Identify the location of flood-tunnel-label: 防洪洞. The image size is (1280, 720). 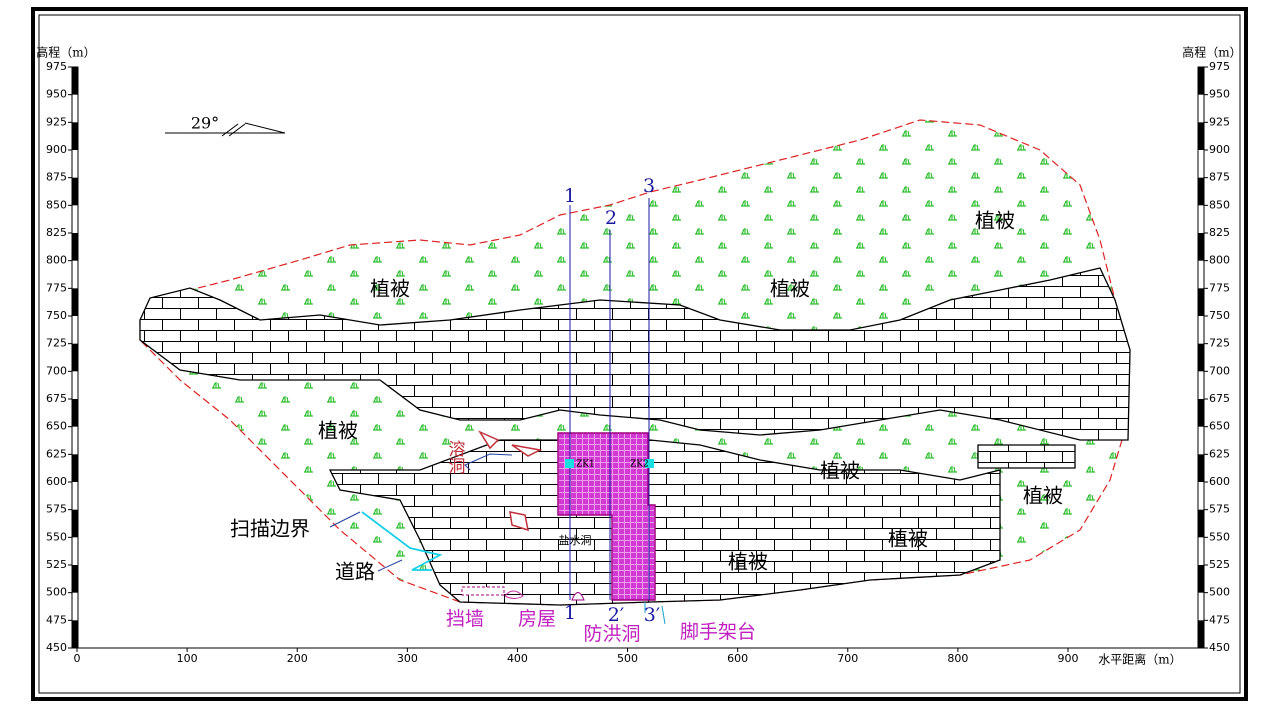
(611, 634).